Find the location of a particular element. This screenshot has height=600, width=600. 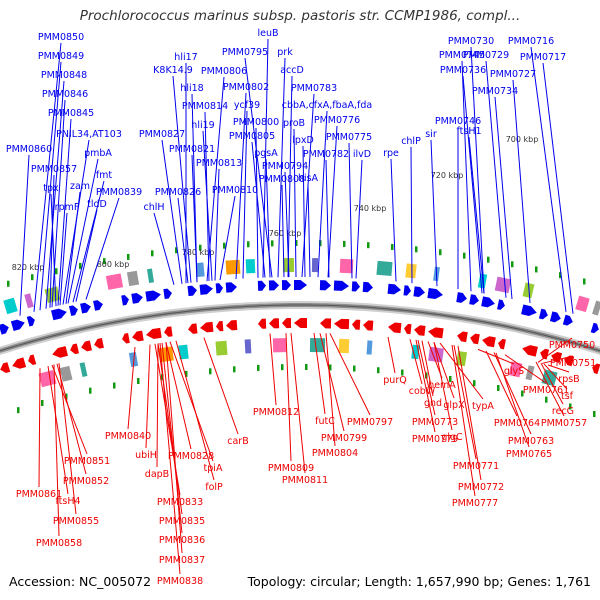

gene-label: tsf is located at coordinates (567, 396).